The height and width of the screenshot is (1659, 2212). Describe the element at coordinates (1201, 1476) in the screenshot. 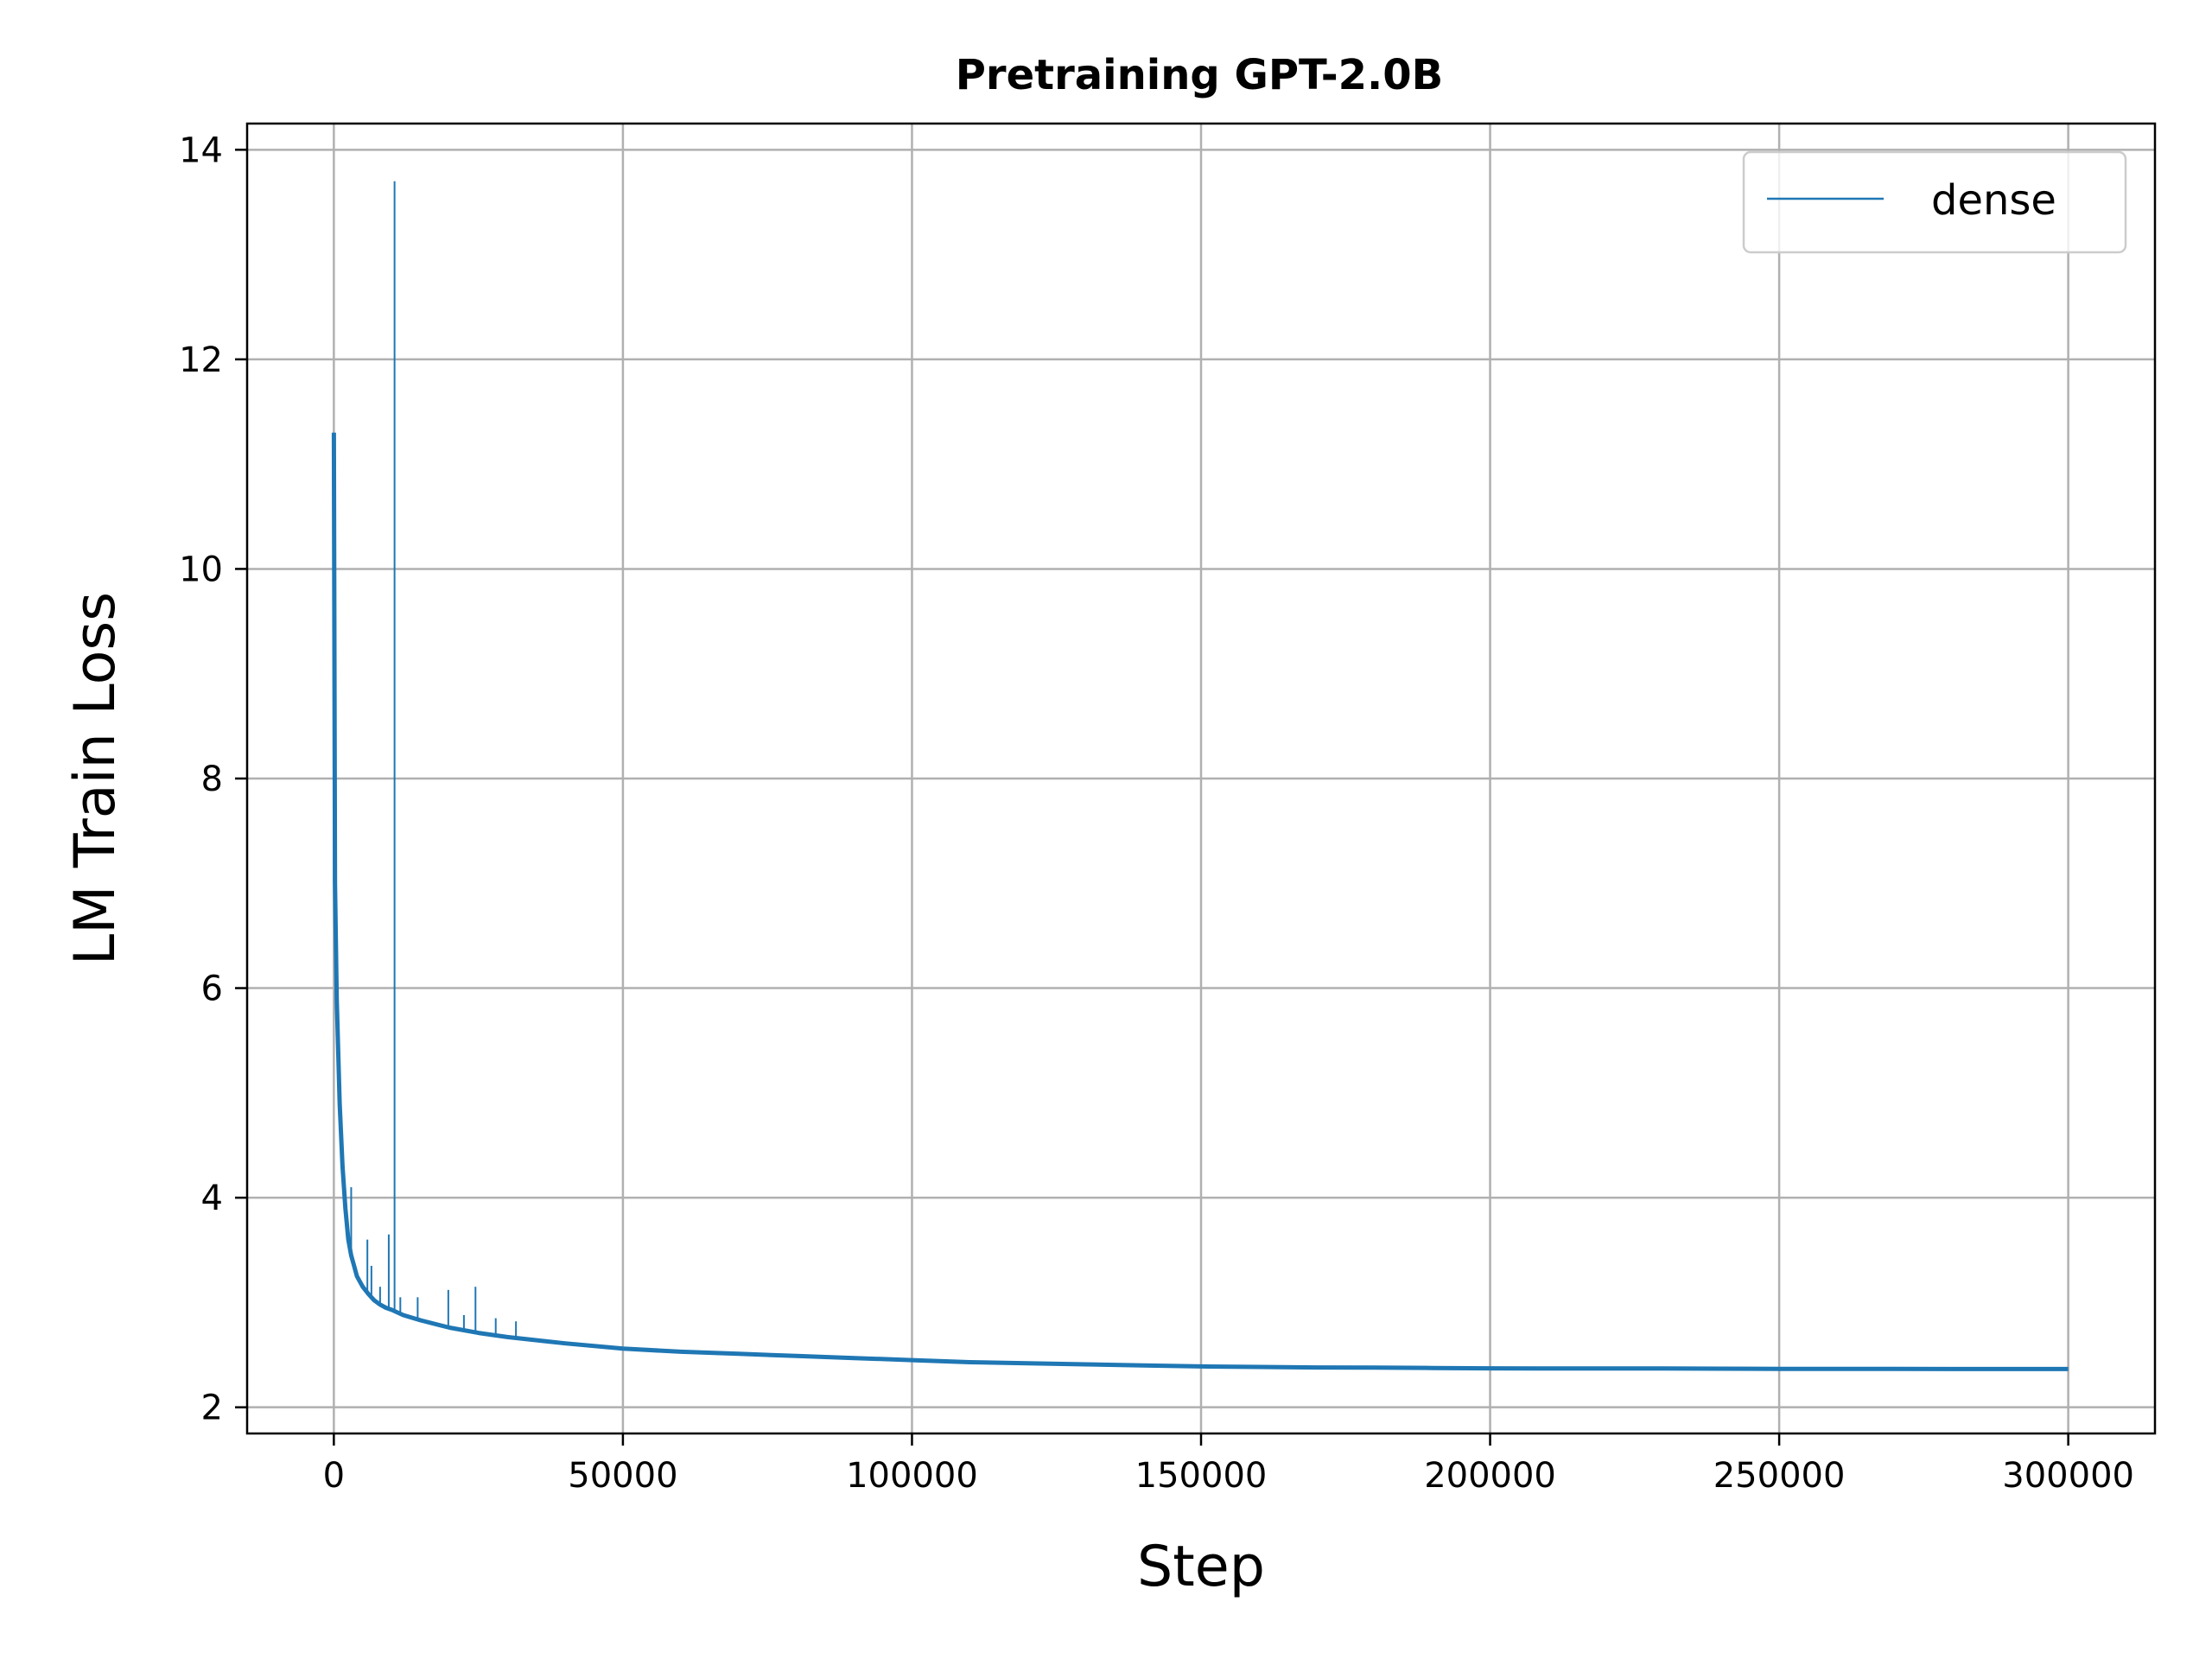

I see `x-tick-label: 150000` at that location.